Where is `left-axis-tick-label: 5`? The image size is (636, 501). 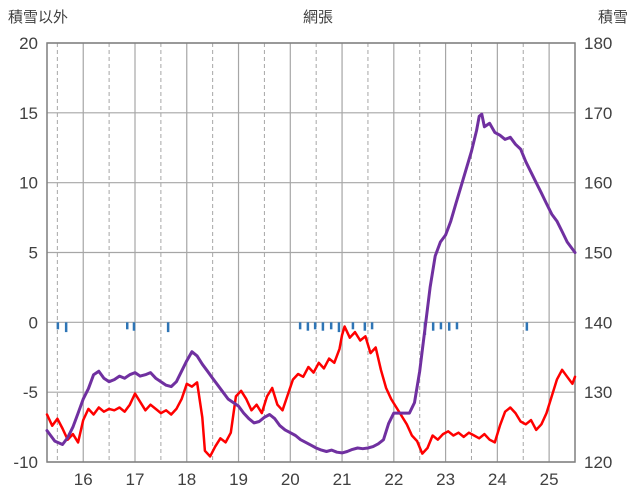 left-axis-tick-label: 5 is located at coordinates (33, 253).